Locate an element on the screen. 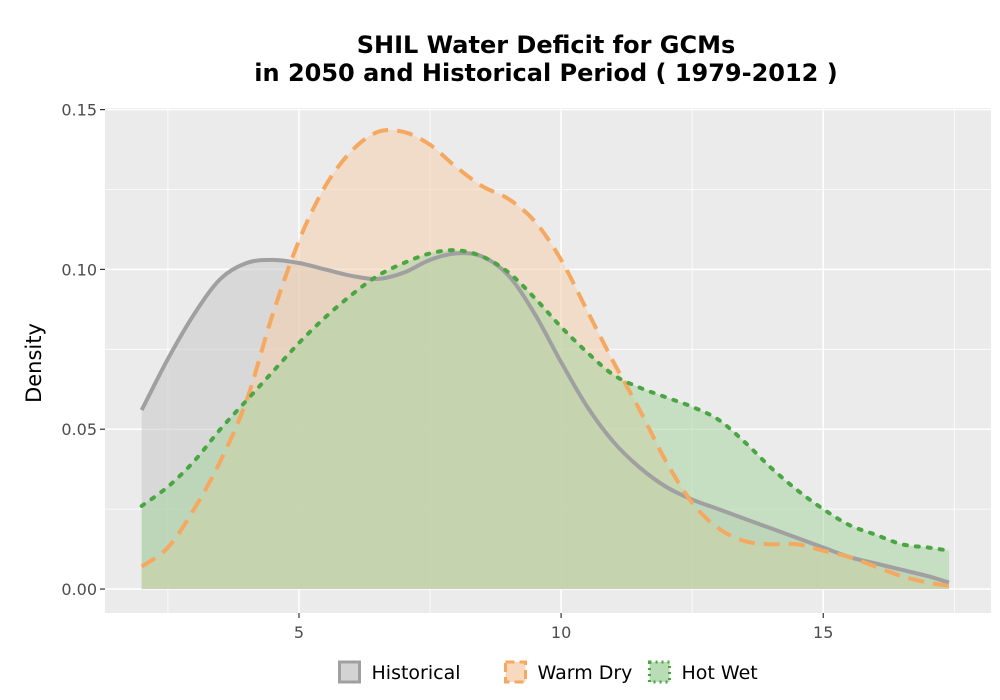 The height and width of the screenshot is (700, 1000). legend: Historical Warm Dry Hot Wet is located at coordinates (548, 672).